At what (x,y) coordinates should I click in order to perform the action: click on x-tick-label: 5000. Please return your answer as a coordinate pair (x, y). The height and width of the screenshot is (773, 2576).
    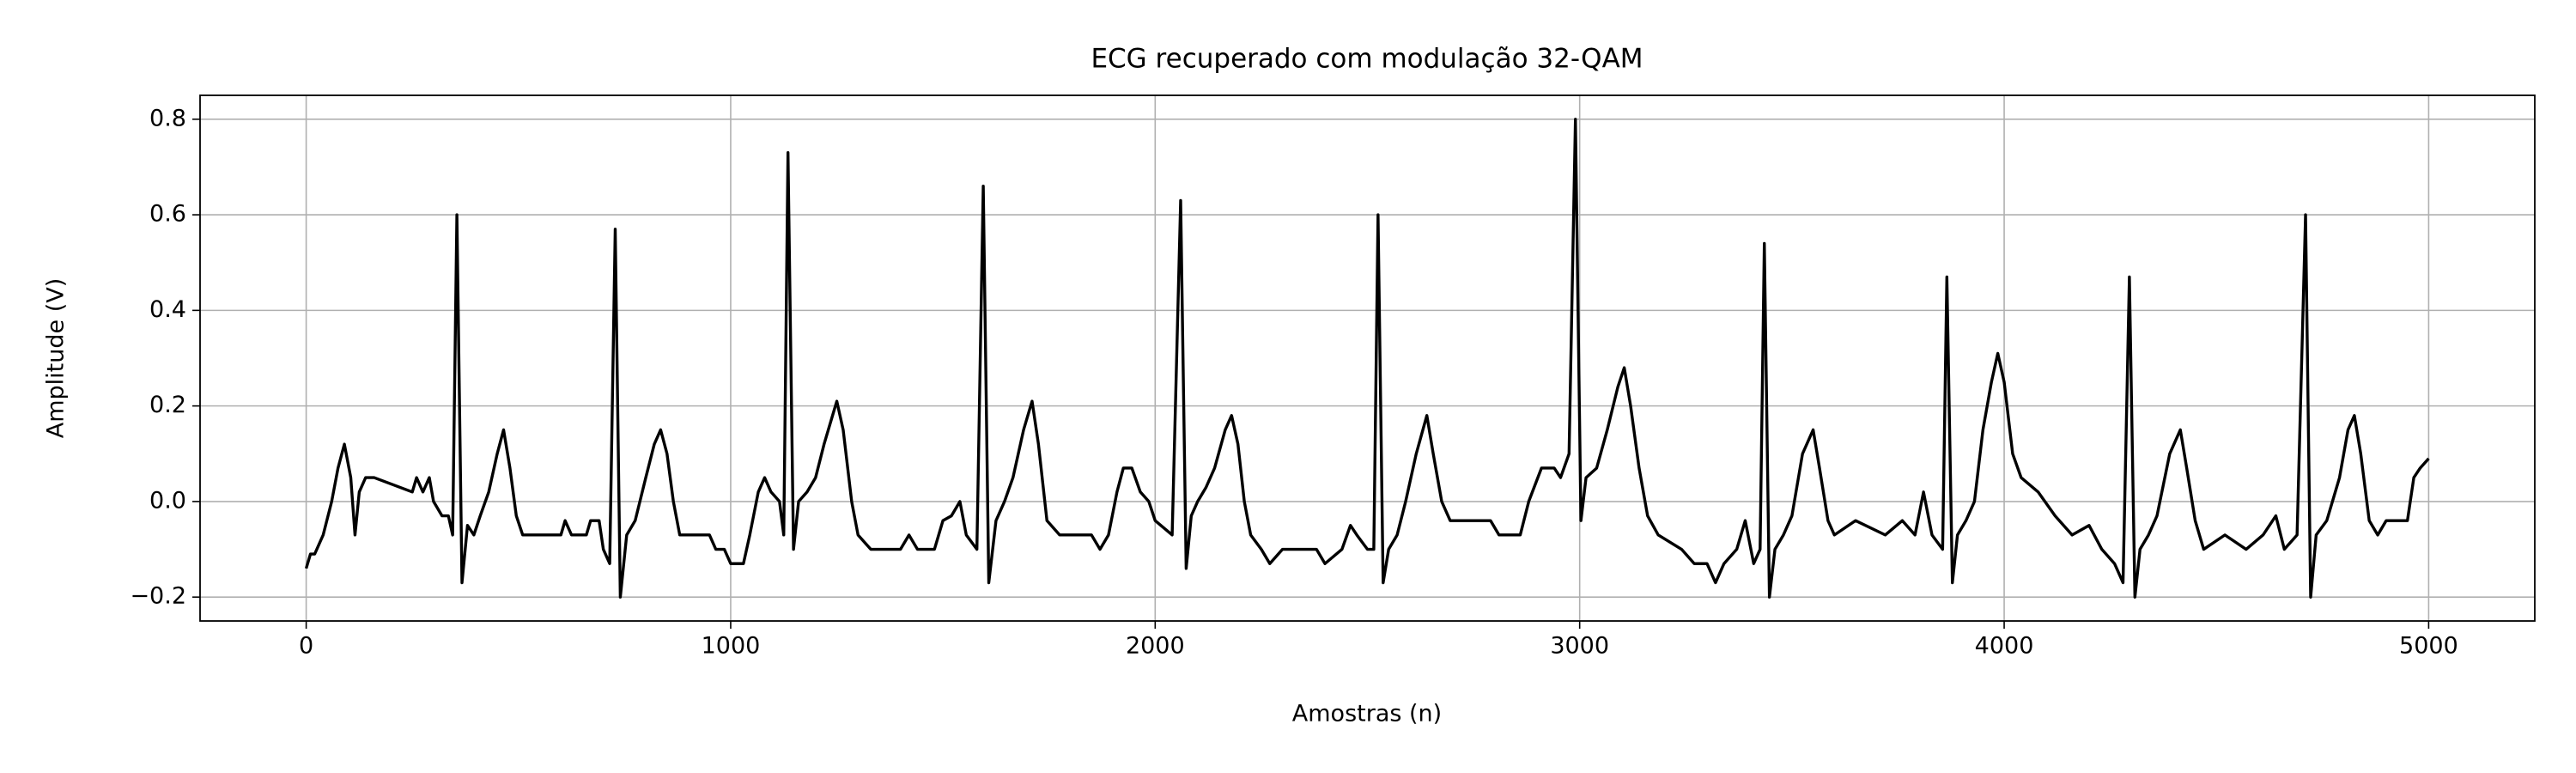
    Looking at the image, I should click on (2428, 646).